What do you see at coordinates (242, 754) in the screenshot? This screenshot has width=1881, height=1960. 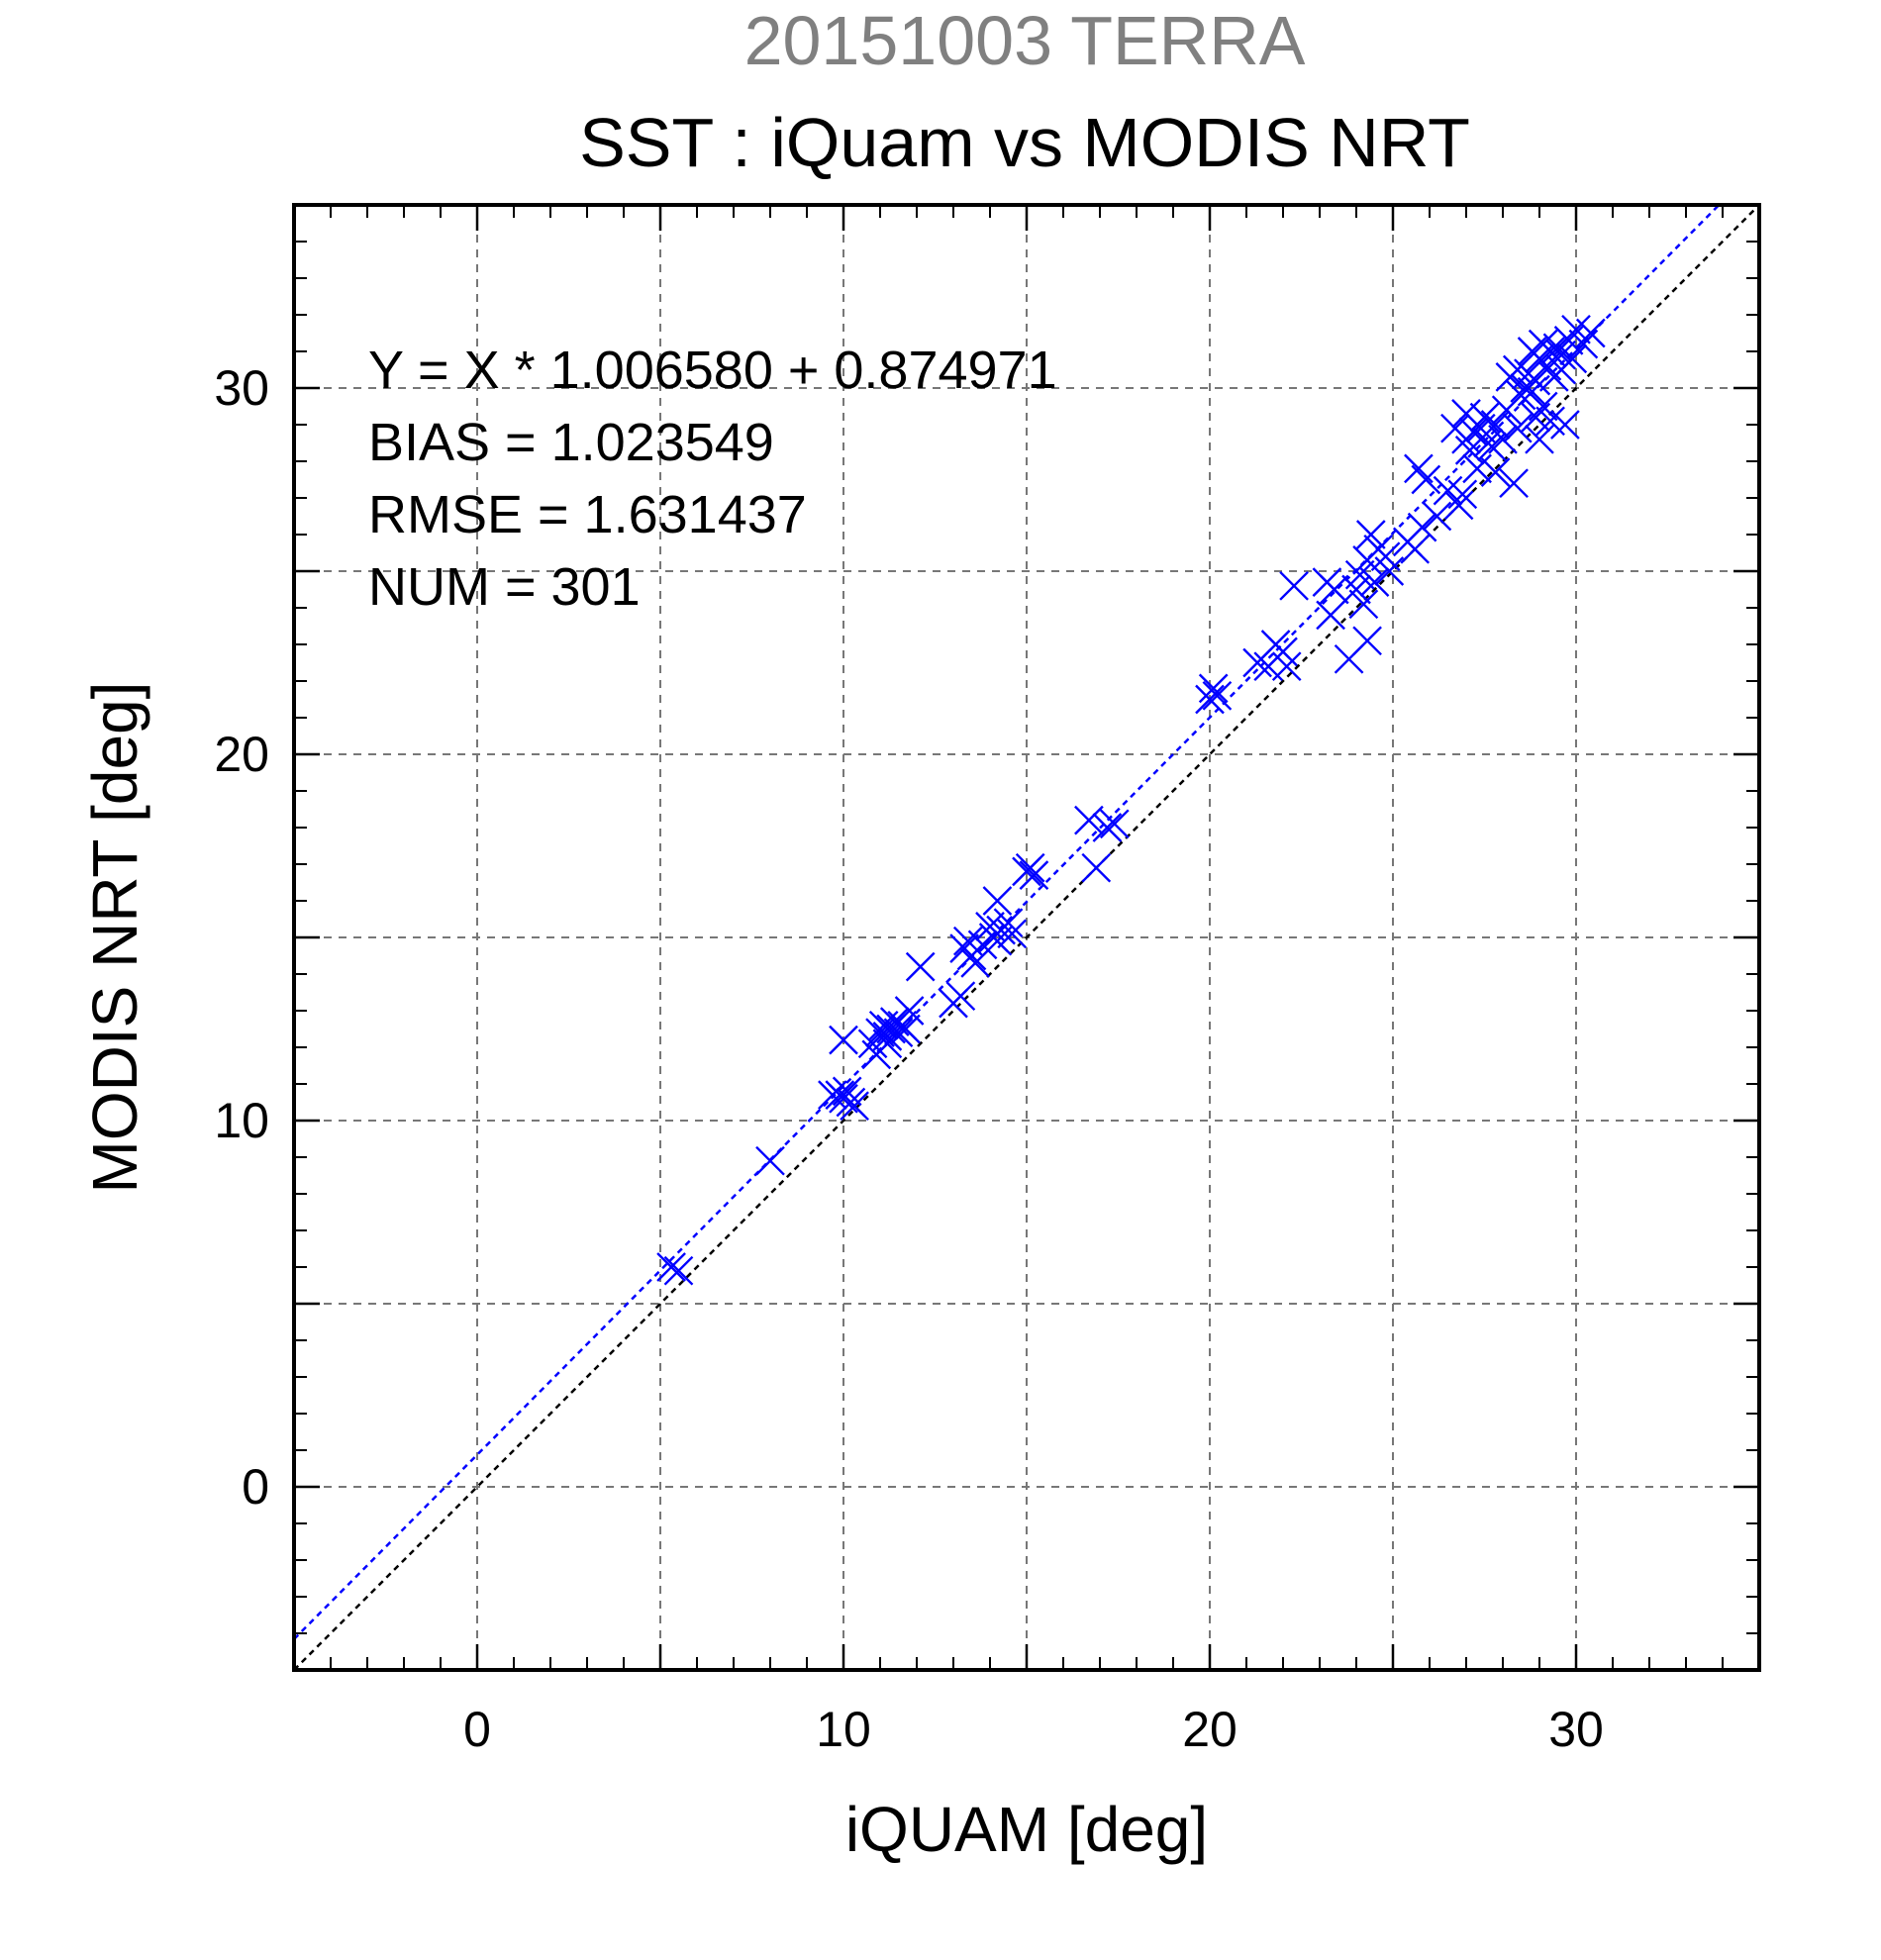 I see `y-tick-label: 20` at bounding box center [242, 754].